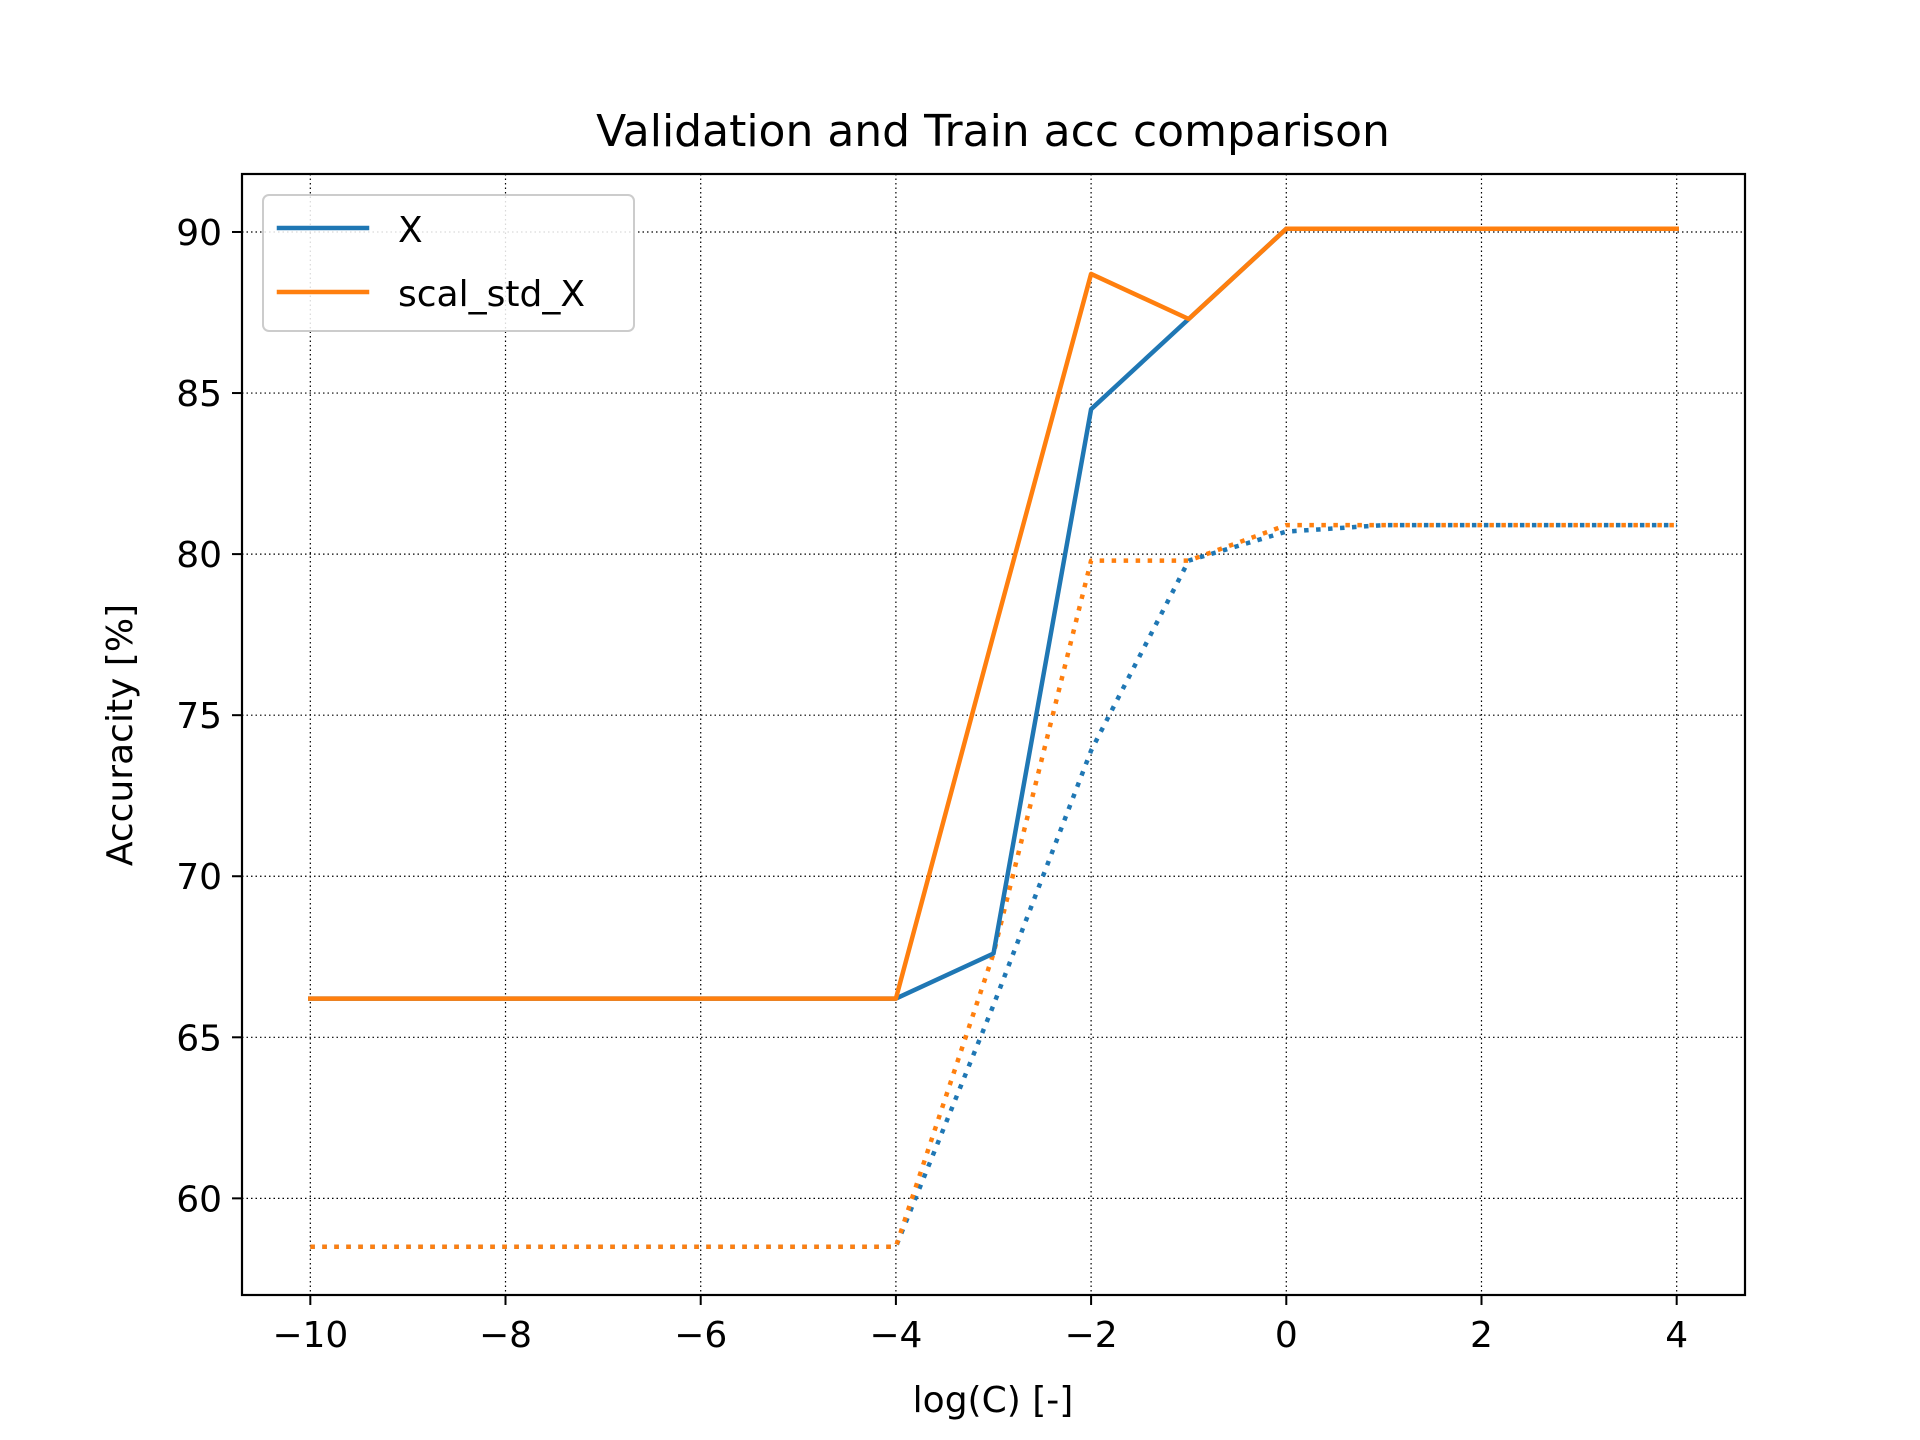 The image size is (1920, 1440). I want to click on y-tick-label: 85, so click(199, 394).